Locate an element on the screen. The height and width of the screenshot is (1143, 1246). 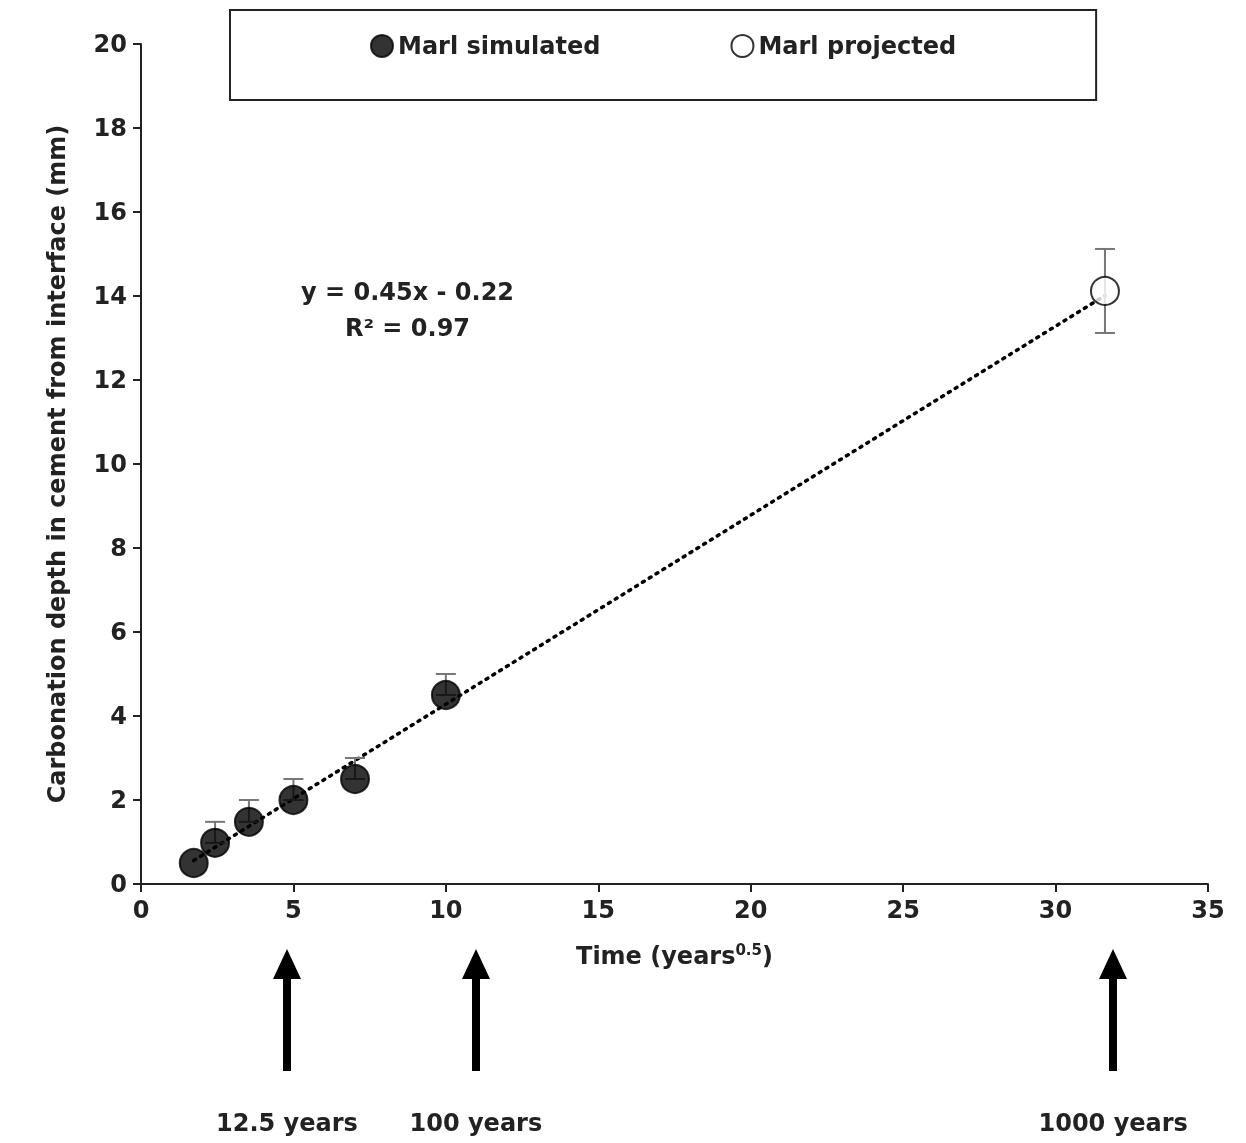
y-tick-label: 8 is located at coordinates (118, 548).